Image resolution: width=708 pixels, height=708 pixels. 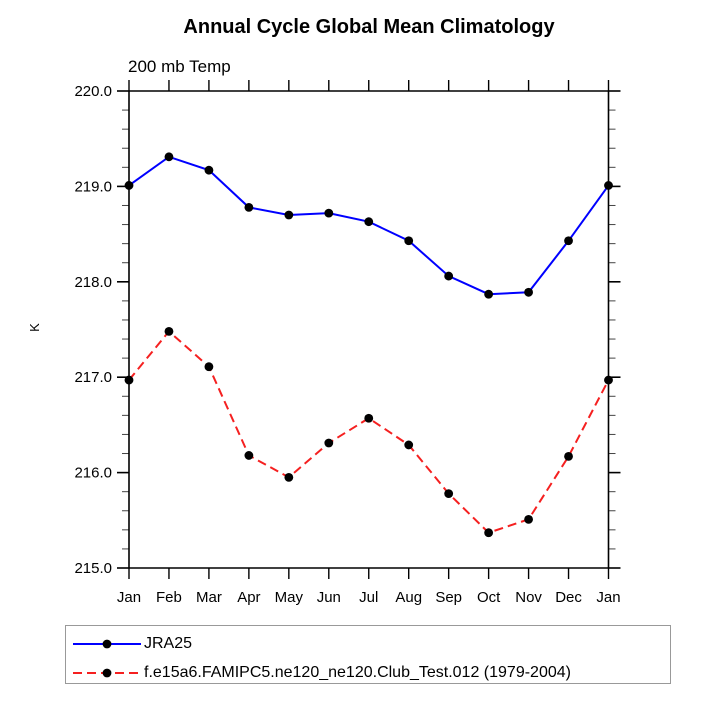 What do you see at coordinates (489, 597) in the screenshot?
I see `x-tick-label: Oct` at bounding box center [489, 597].